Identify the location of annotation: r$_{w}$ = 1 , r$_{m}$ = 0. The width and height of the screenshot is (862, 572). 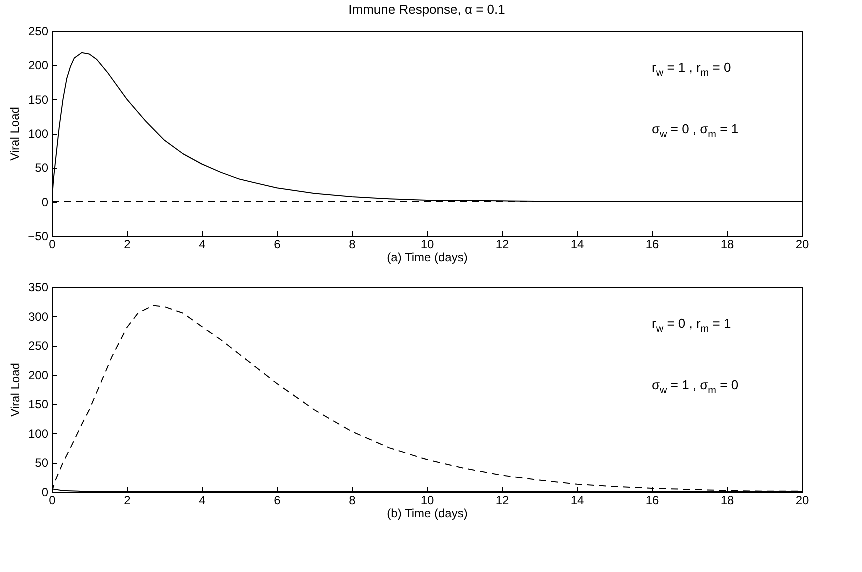
(692, 69).